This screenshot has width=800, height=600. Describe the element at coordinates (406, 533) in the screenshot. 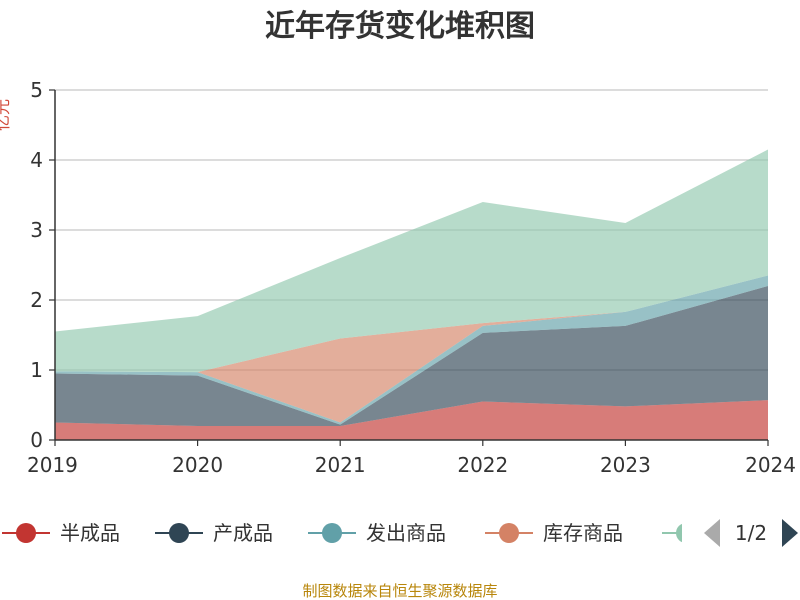

I see `legend-label: 发出商品` at that location.